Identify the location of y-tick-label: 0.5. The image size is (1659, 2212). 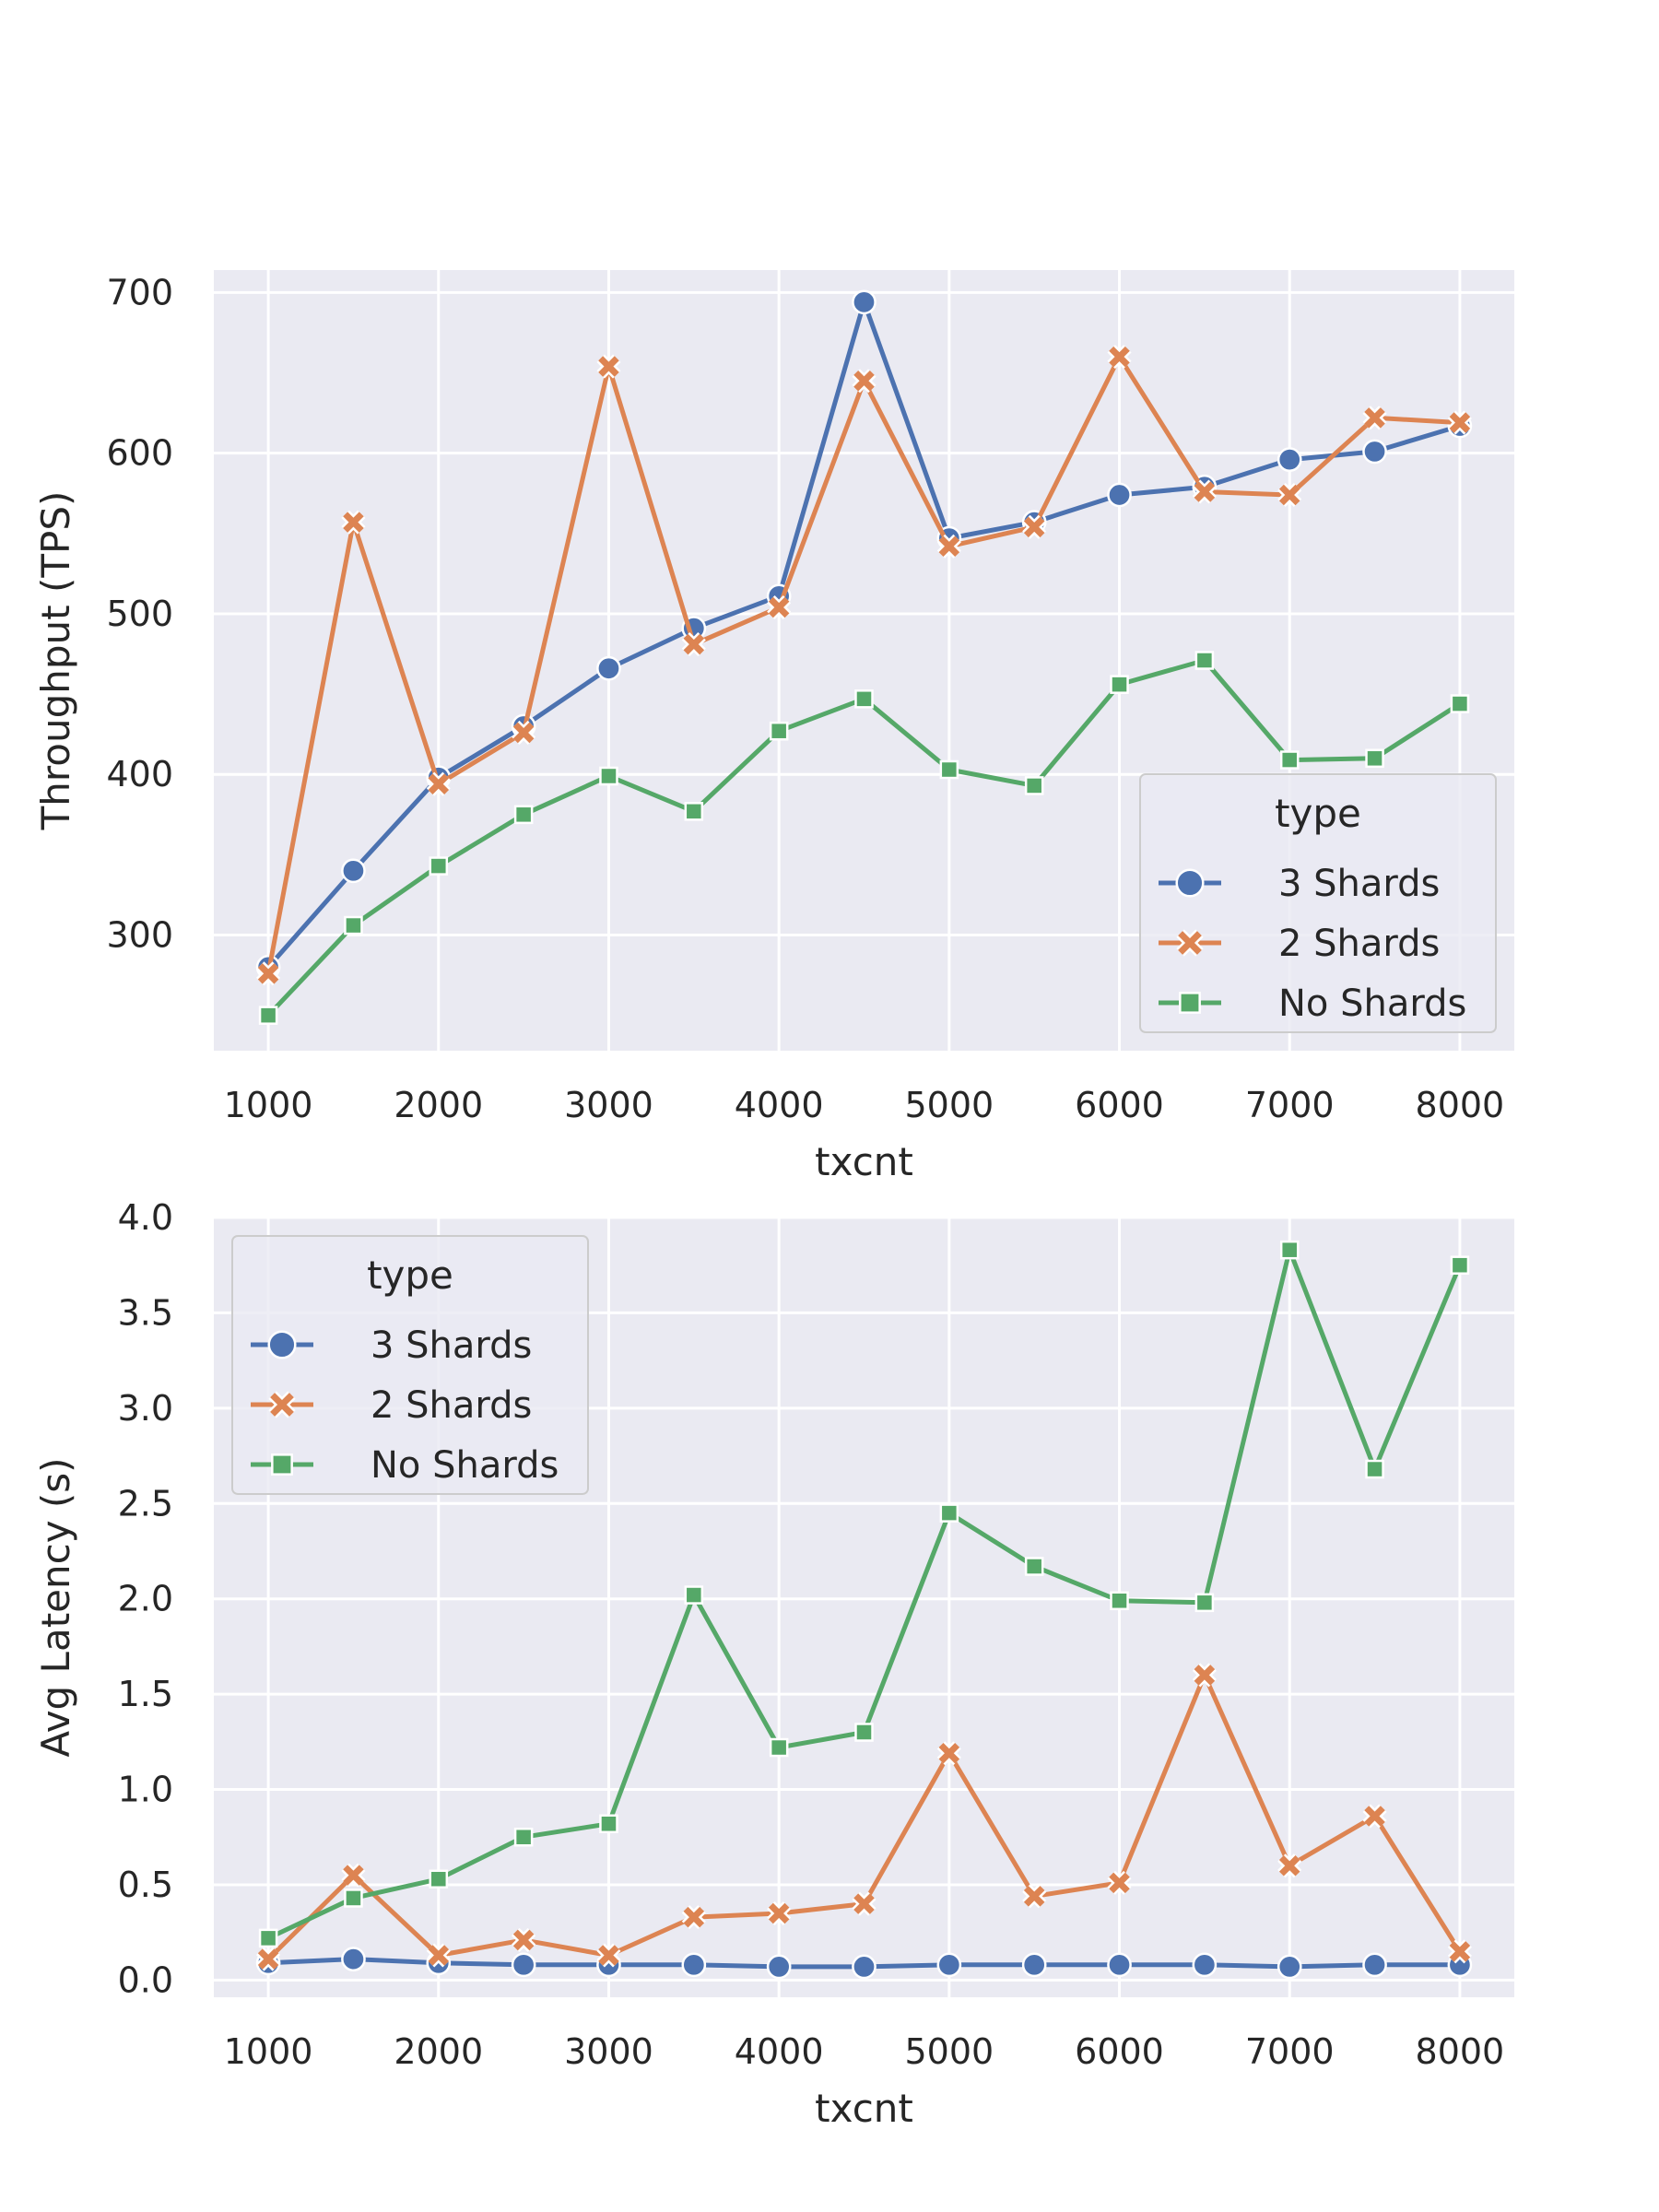
(145, 1885).